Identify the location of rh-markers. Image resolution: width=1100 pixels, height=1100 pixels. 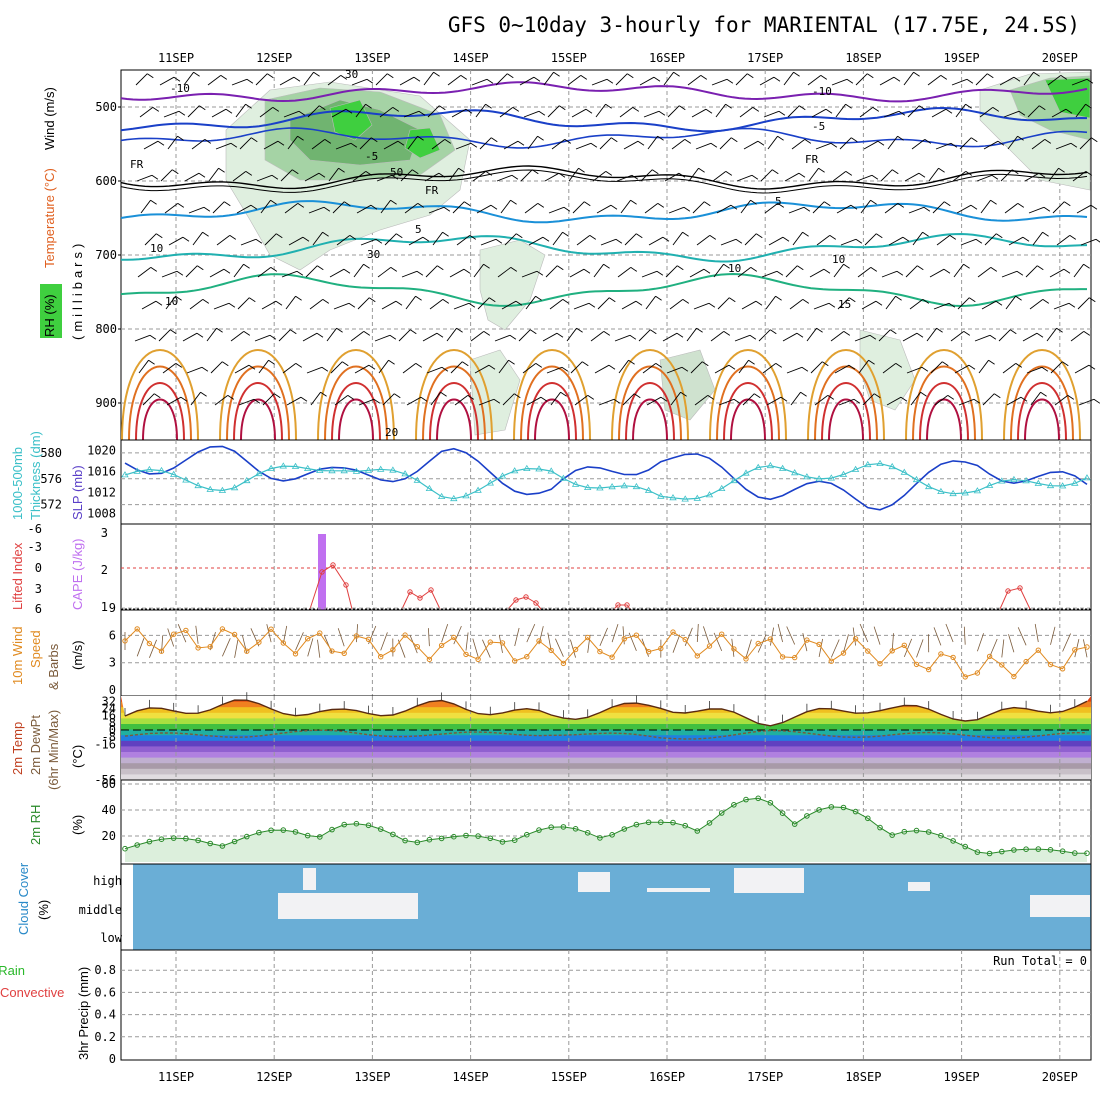
(606, 826).